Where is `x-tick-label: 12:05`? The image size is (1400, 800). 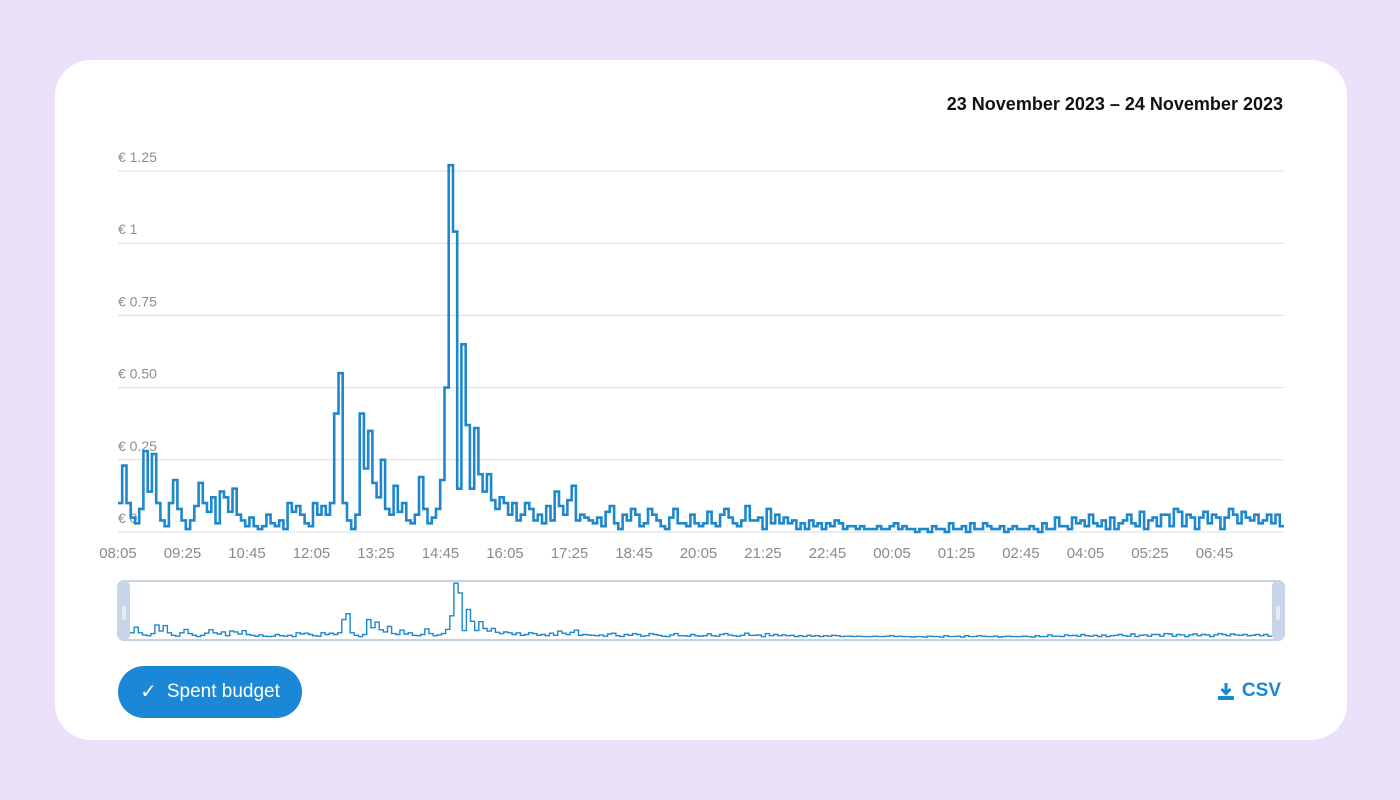 x-tick-label: 12:05 is located at coordinates (312, 553).